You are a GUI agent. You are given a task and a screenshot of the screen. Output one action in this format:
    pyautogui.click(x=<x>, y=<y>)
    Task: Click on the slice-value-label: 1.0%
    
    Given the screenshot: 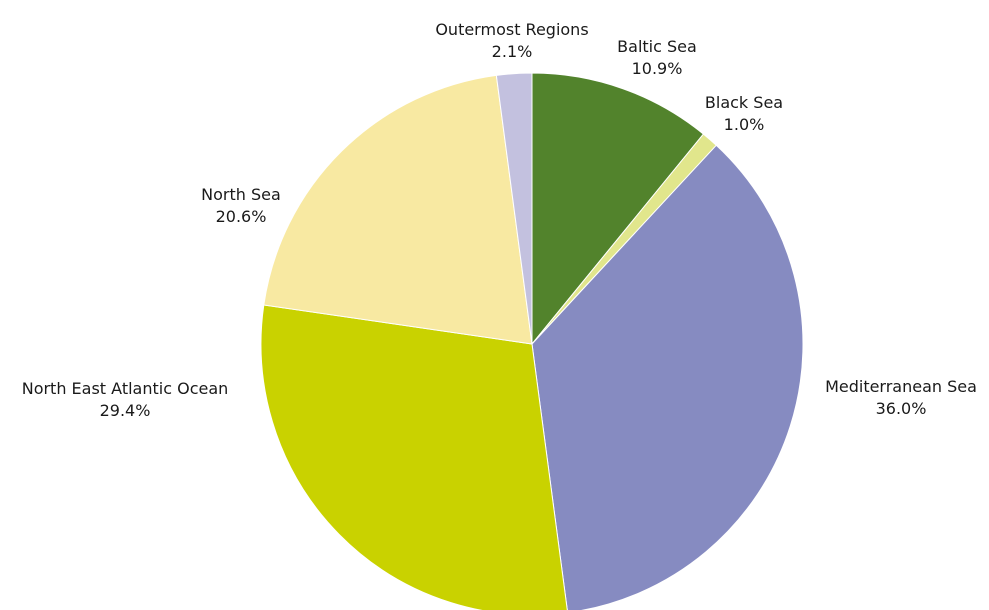 What is the action you would take?
    pyautogui.click(x=744, y=124)
    